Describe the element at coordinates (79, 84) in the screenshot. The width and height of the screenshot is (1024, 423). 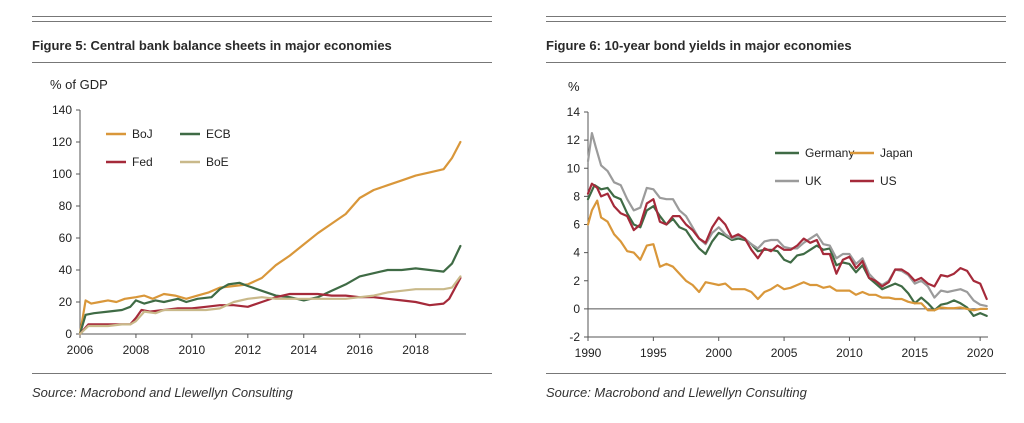
I see `y-axis-label: % of GDP` at that location.